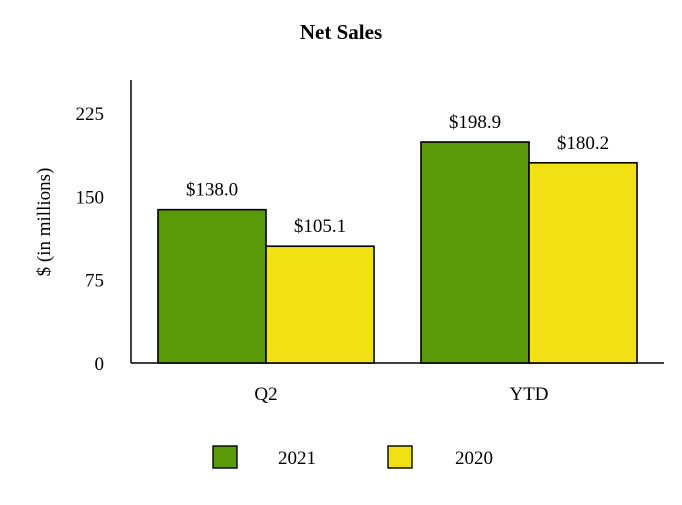  Describe the element at coordinates (320, 226) in the screenshot. I see `data-label: $105.1` at that location.